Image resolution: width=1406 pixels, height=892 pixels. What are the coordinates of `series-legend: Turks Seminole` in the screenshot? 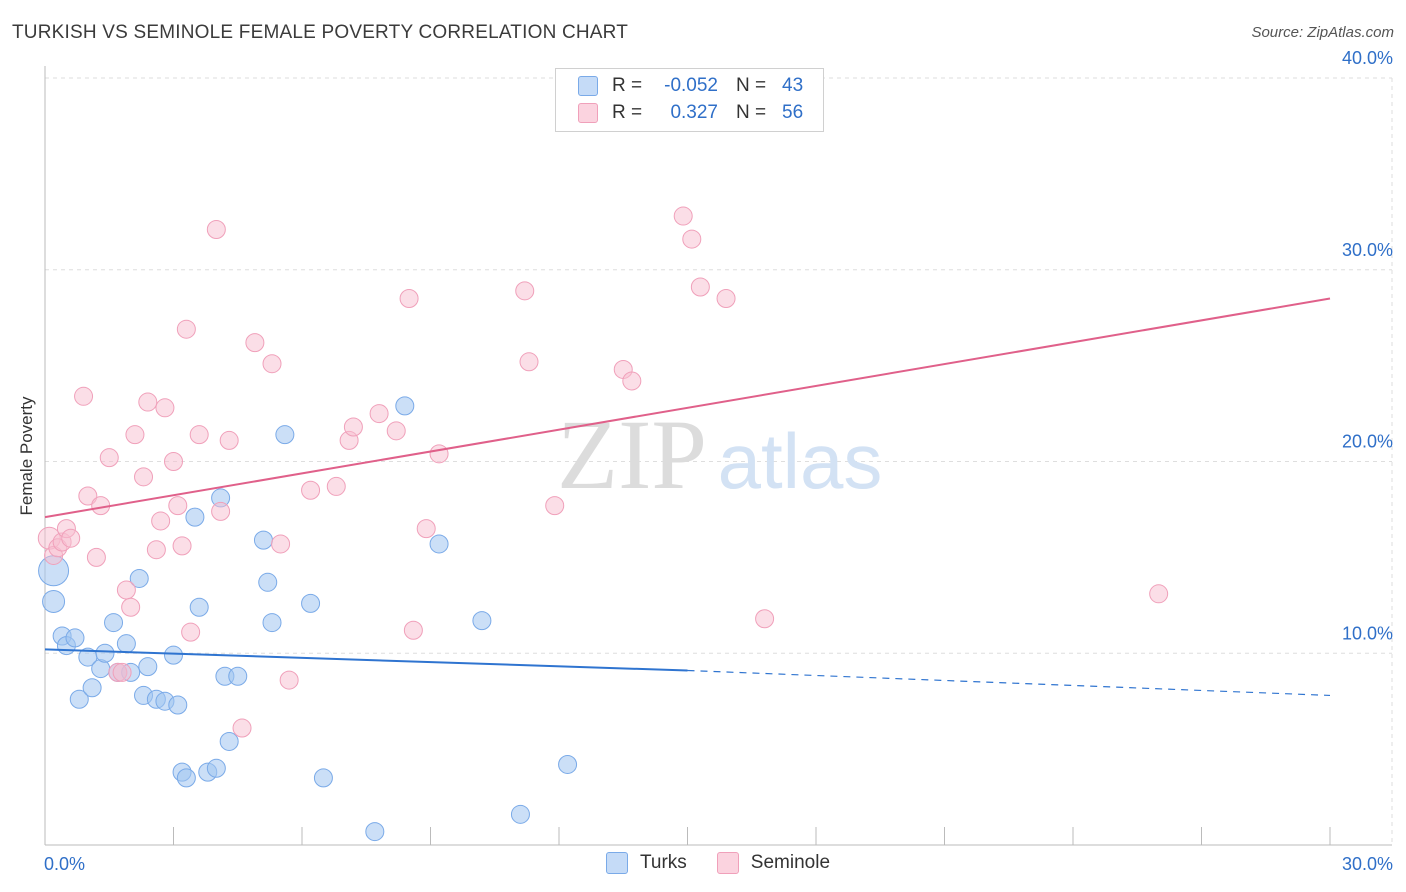 It's located at (733, 863).